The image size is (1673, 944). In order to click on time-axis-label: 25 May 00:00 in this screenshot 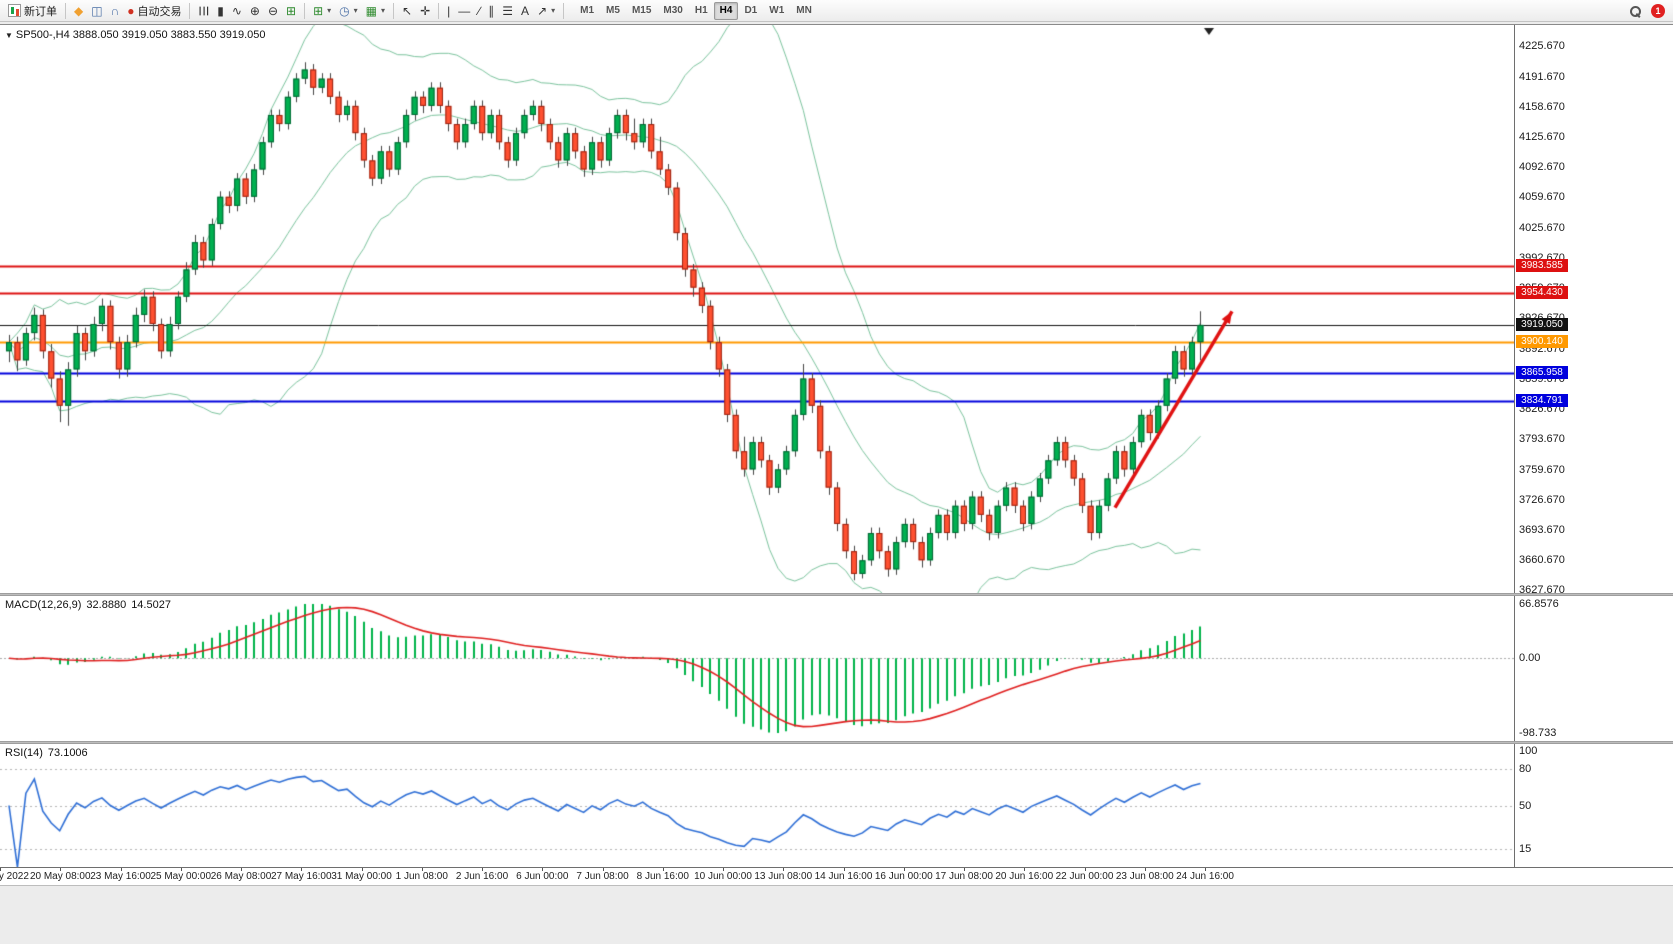, I will do `click(181, 876)`.